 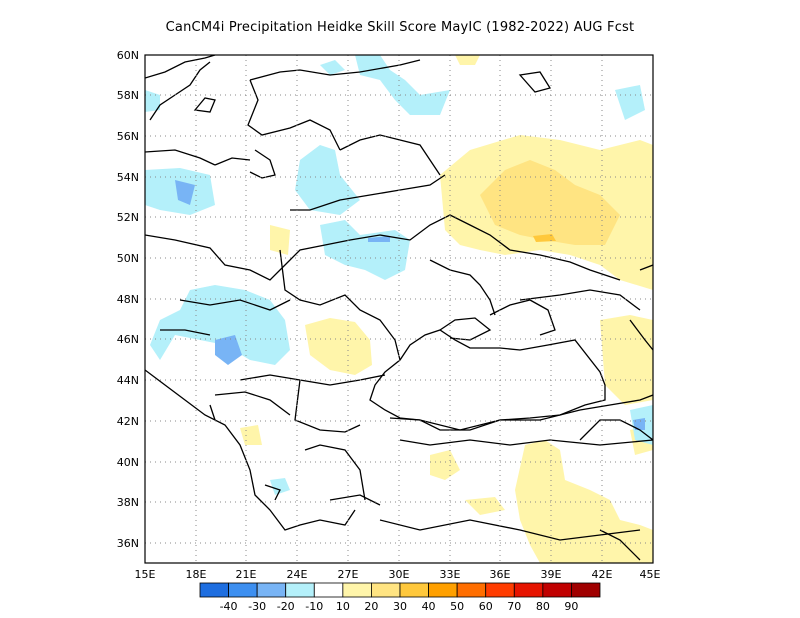 I want to click on lat-tick-label: 48N, so click(x=128, y=299).